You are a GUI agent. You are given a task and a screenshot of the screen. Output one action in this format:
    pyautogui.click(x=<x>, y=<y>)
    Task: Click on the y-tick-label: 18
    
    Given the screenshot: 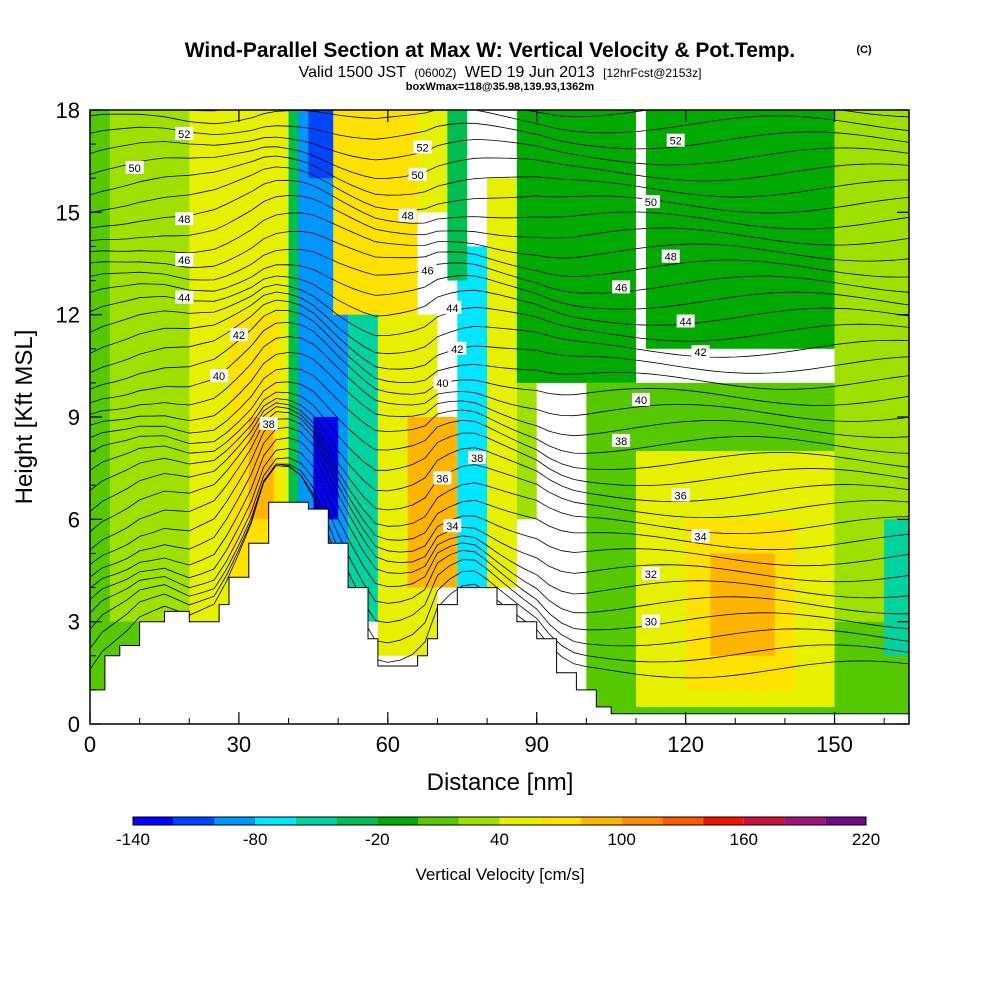 What is the action you would take?
    pyautogui.click(x=68, y=110)
    